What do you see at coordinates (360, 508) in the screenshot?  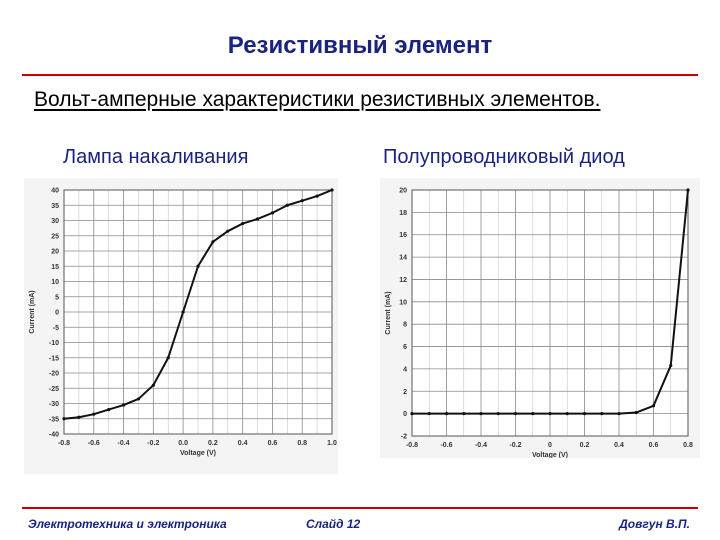 I see `footer-divider` at bounding box center [360, 508].